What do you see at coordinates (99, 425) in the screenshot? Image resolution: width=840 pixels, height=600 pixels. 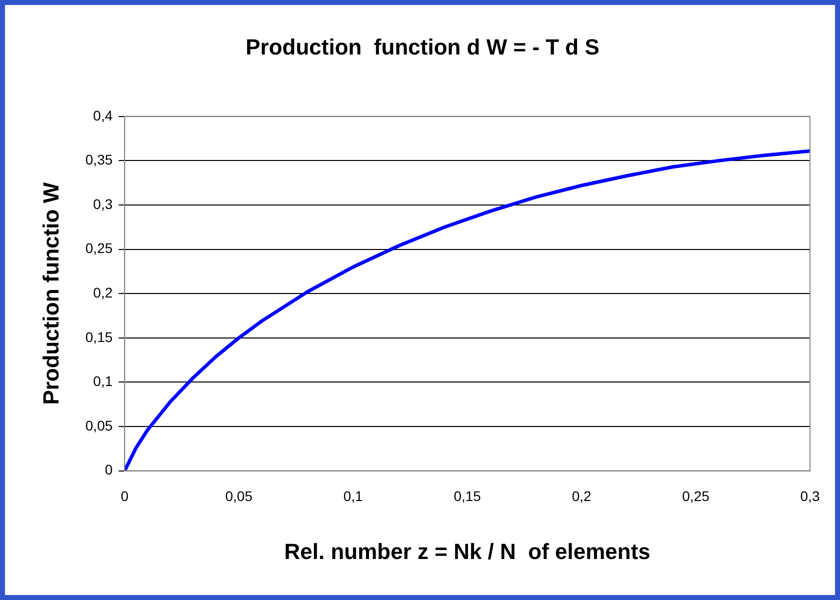 I see `y-tick-label: 0,05` at bounding box center [99, 425].